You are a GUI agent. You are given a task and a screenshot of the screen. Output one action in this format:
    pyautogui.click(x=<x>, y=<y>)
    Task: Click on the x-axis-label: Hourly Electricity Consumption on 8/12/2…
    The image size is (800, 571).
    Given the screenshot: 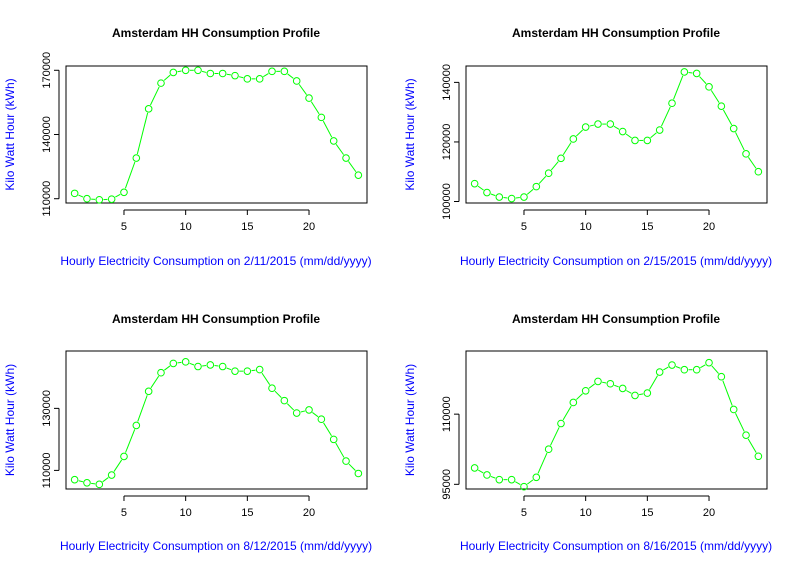 What is the action you would take?
    pyautogui.click(x=216, y=546)
    